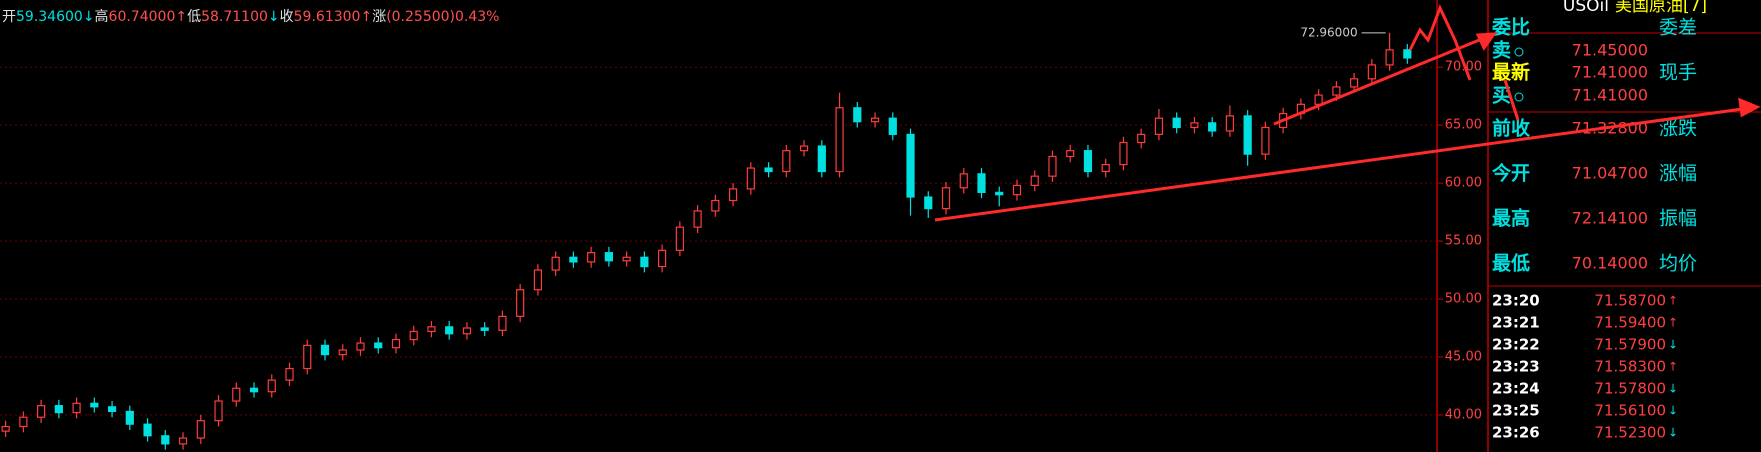 Image resolution: width=1761 pixels, height=452 pixels. What do you see at coordinates (274, 17) in the screenshot?
I see `header-arrow: ↓` at bounding box center [274, 17].